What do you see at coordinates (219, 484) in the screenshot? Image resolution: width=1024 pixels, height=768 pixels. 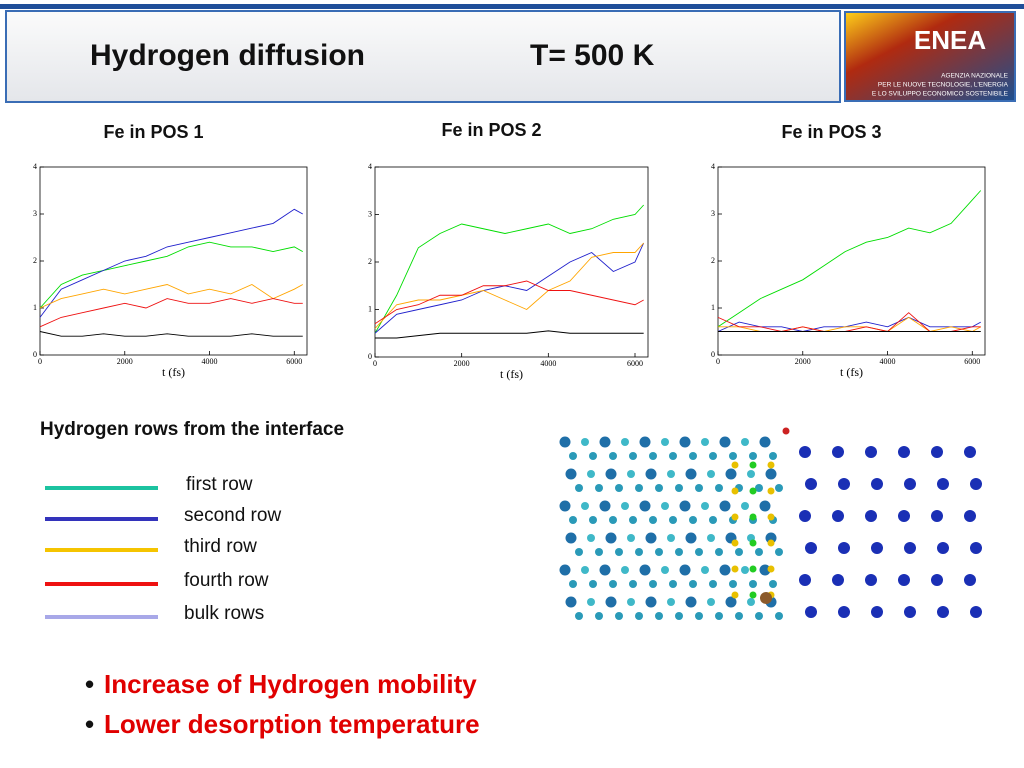 I see `legend-label: first row` at bounding box center [219, 484].